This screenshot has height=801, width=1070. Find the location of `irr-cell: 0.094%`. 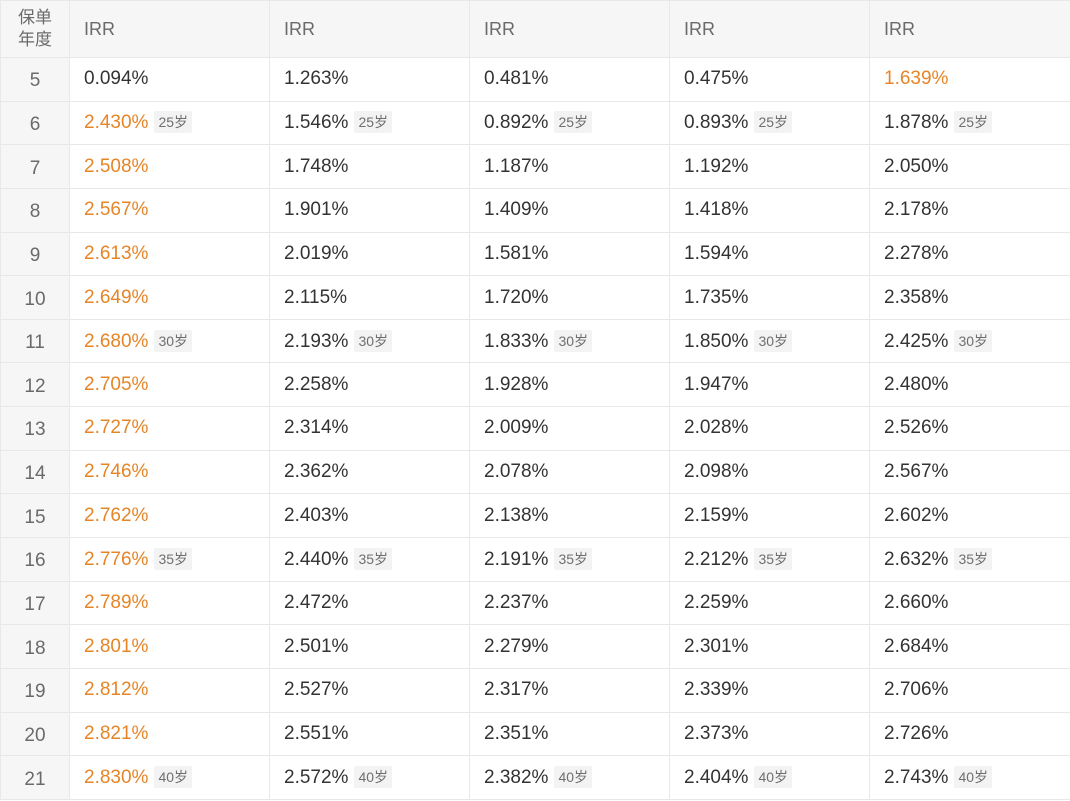

irr-cell: 0.094% is located at coordinates (169, 79).